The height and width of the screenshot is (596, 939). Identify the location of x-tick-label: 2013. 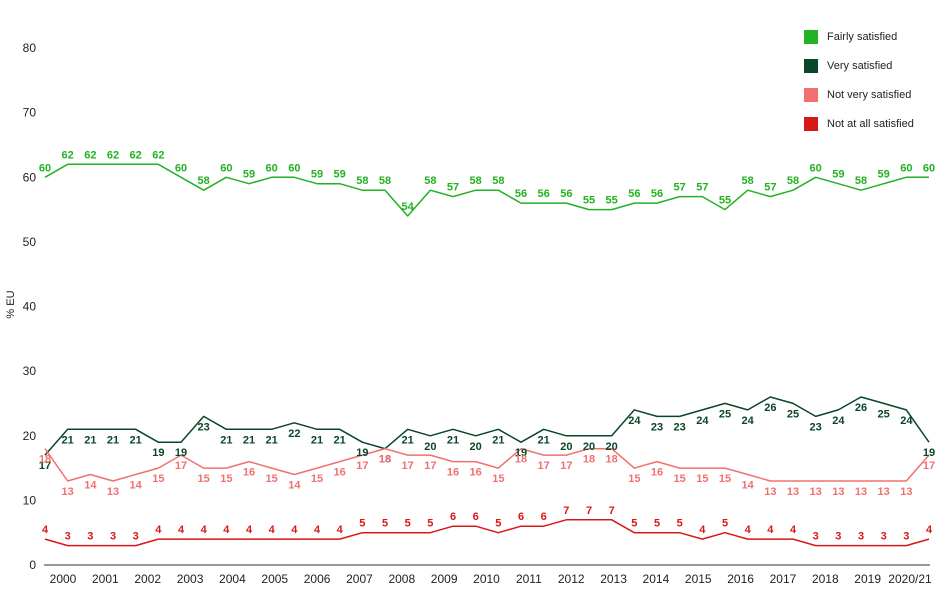
(613, 579).